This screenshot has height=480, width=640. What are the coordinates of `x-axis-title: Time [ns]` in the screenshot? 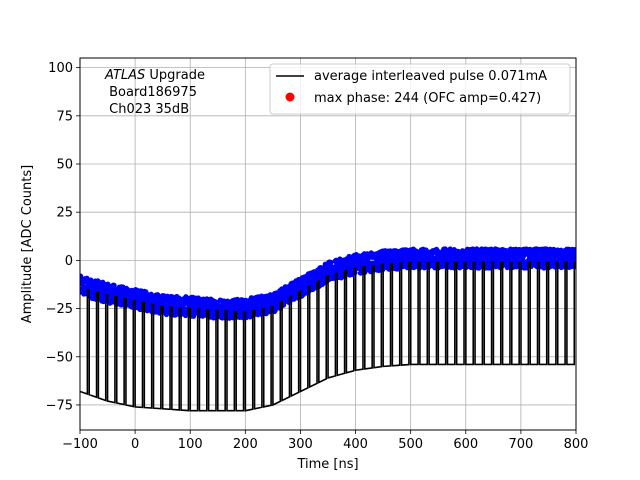 It's located at (327, 464).